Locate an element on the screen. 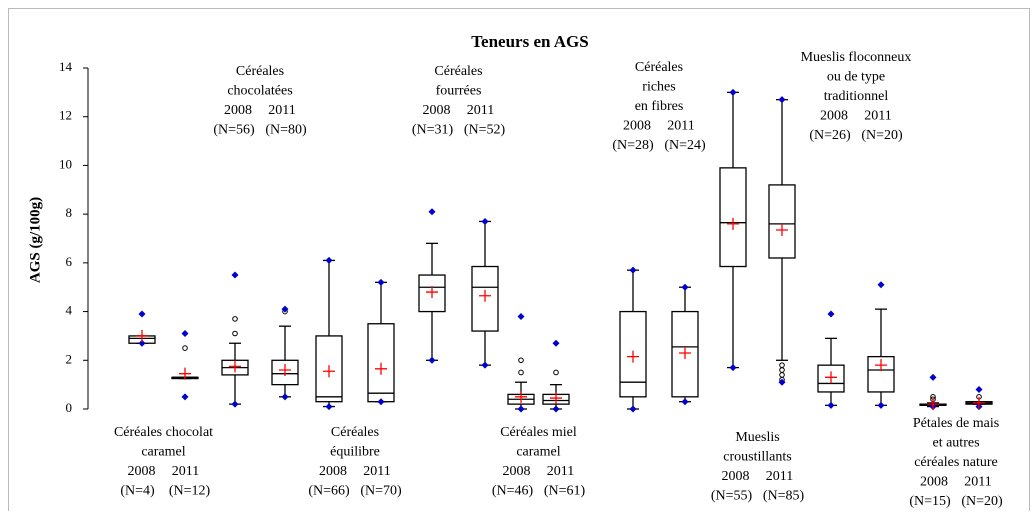 This screenshot has width=1036, height=516. y-tick-label: 8 is located at coordinates (69, 212).